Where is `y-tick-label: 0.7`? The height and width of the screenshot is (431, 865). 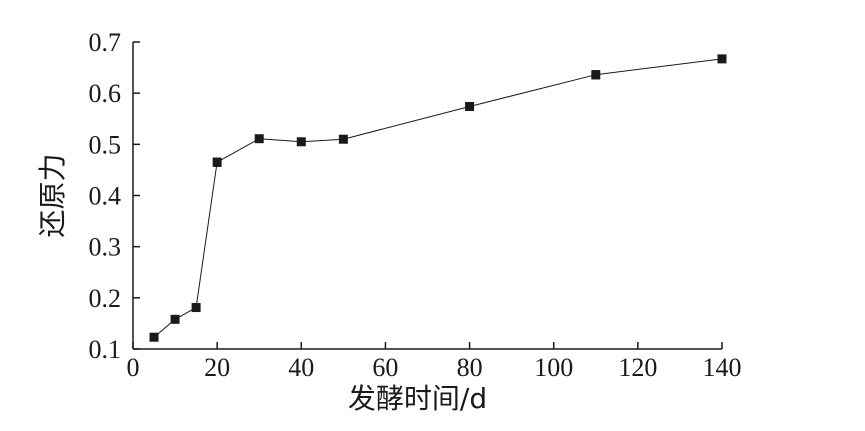
y-tick-label: 0.7 is located at coordinates (105, 42).